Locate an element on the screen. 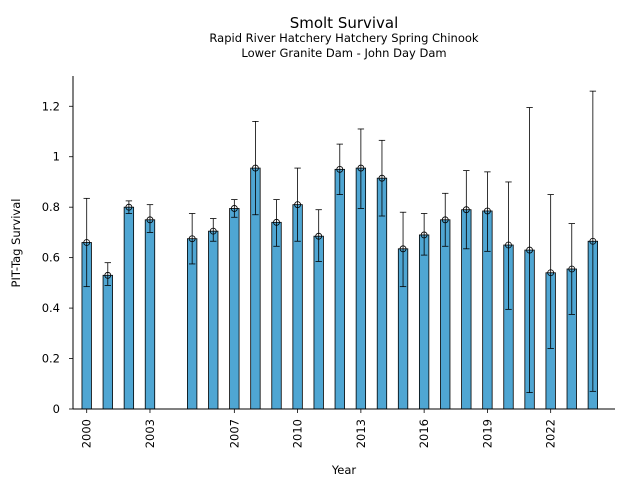 The image size is (640, 480). x-tick-label: 2010 is located at coordinates (298, 433).